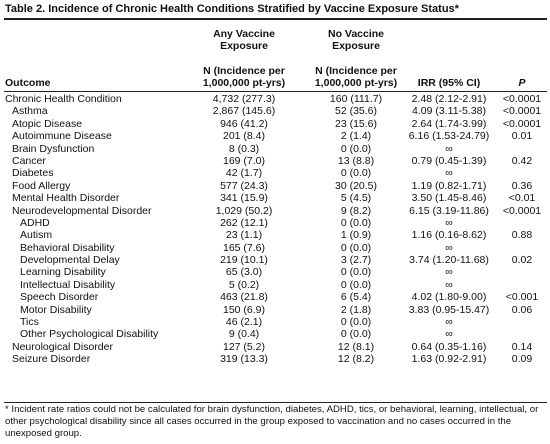 Image resolution: width=550 pixels, height=444 pixels. I want to click on n-none-cell: 9 (8.2), so click(356, 210).